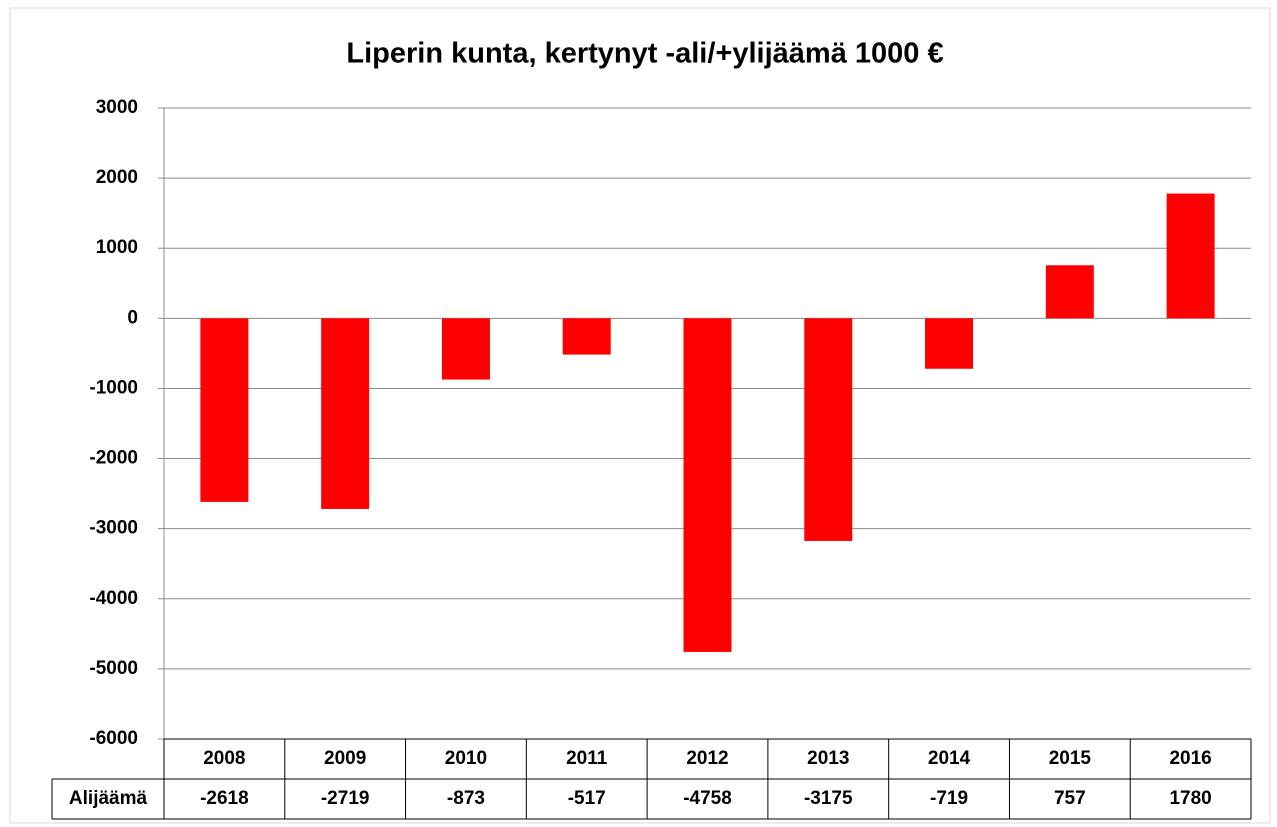 The image size is (1277, 827). I want to click on x-tick-label: 2010, so click(466, 758).